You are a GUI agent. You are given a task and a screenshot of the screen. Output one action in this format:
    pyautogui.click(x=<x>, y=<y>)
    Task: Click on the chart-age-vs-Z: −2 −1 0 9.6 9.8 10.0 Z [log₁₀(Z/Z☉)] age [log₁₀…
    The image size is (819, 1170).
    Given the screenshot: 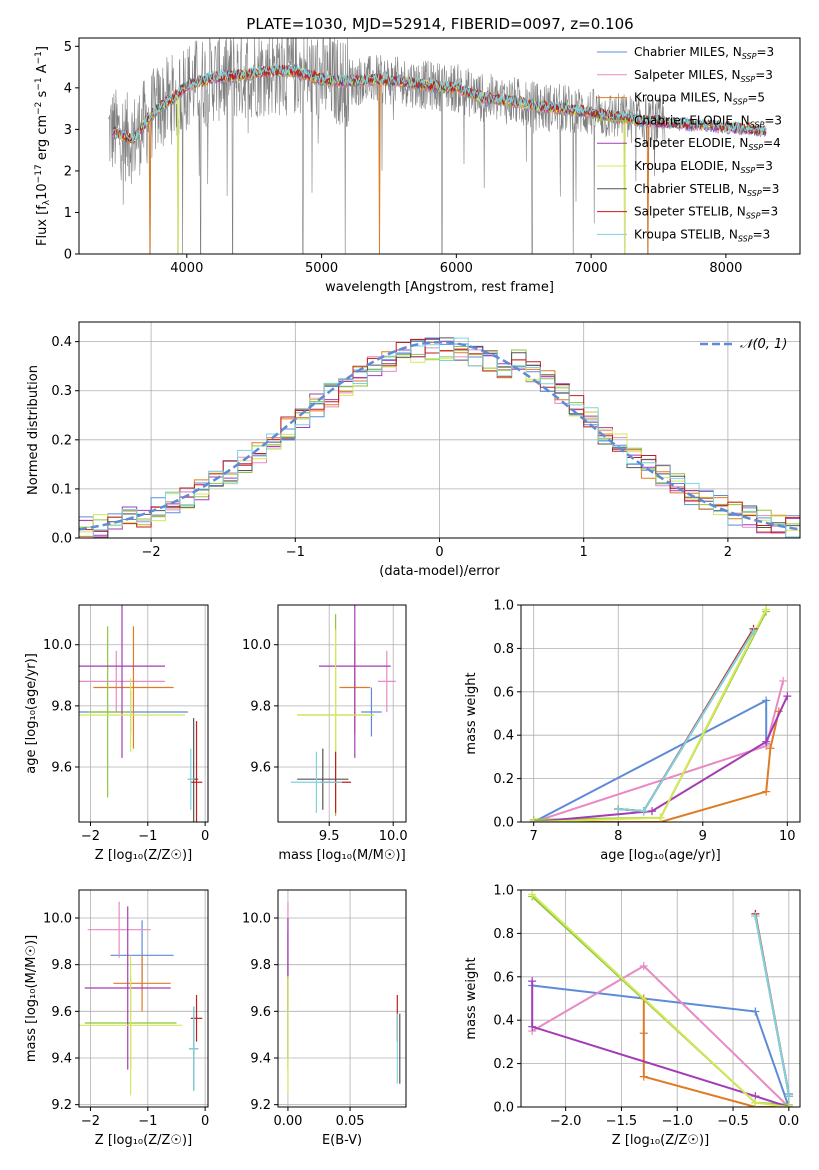 What is the action you would take?
    pyautogui.click(x=116, y=733)
    